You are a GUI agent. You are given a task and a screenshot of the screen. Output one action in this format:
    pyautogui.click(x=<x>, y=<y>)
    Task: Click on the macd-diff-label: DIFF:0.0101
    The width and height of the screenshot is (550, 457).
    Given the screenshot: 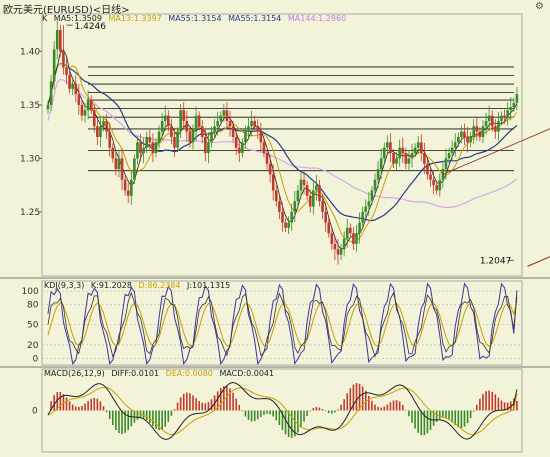 What is the action you would take?
    pyautogui.click(x=135, y=373)
    